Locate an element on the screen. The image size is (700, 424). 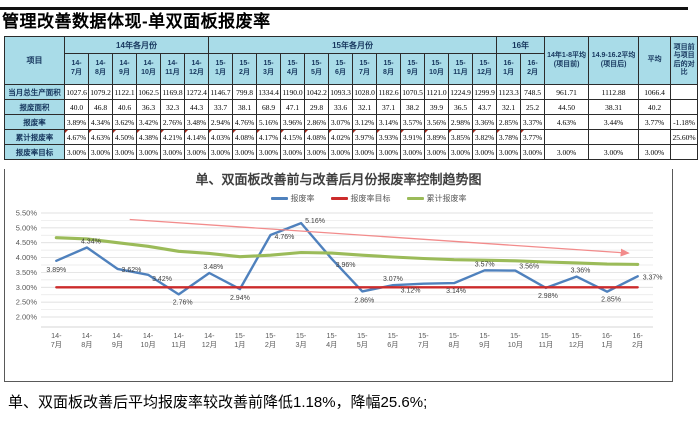
table-cell: 1299.9 is located at coordinates (484, 92).